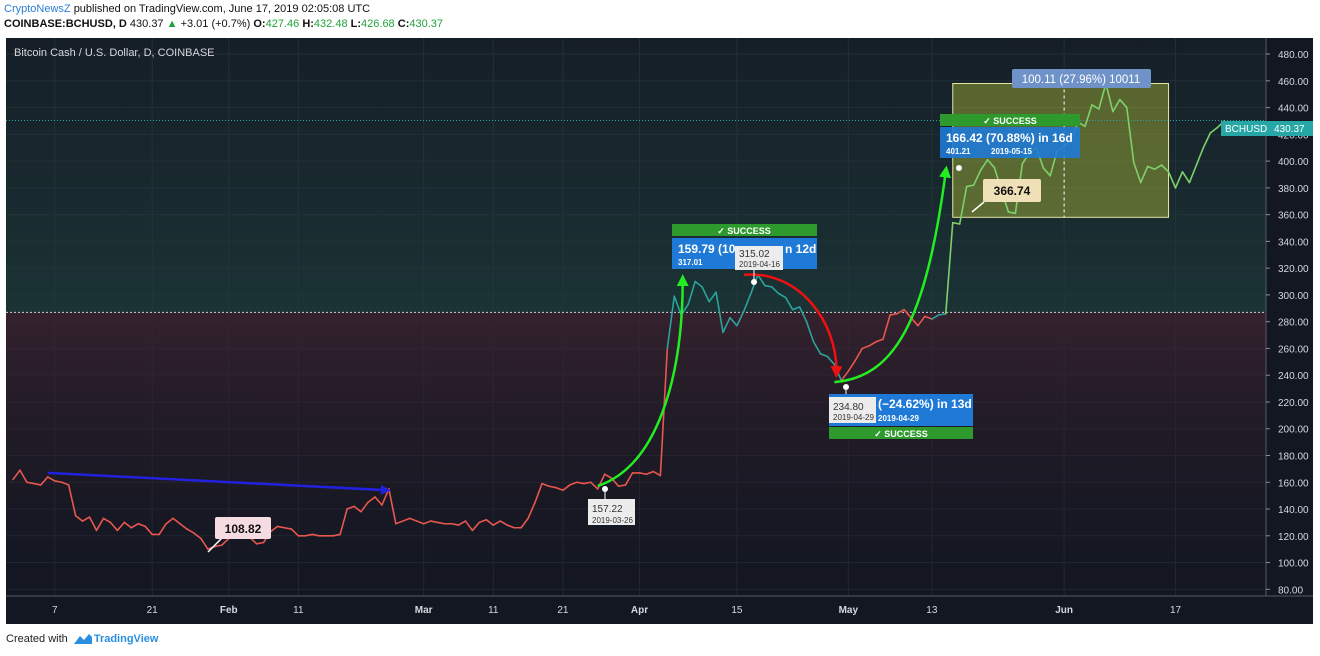 The height and width of the screenshot is (656, 1320). I want to click on point-a-callout: 157.22 2019-03-26, so click(611, 505).